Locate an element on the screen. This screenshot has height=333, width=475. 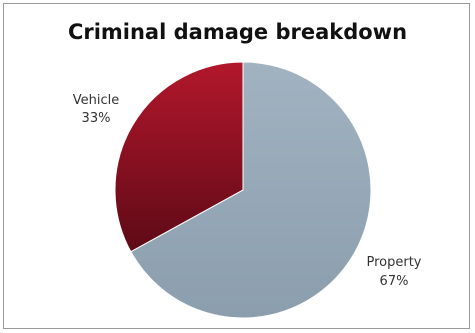
slice-label-property: Property is located at coordinates (393, 262).